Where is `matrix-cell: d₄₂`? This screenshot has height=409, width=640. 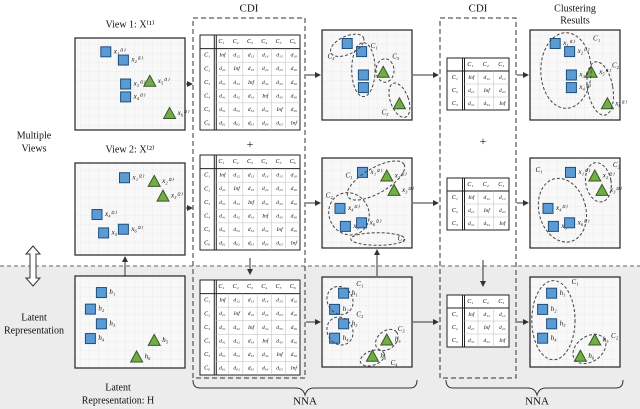 matrix-cell: d₄₂ is located at coordinates (236, 341).